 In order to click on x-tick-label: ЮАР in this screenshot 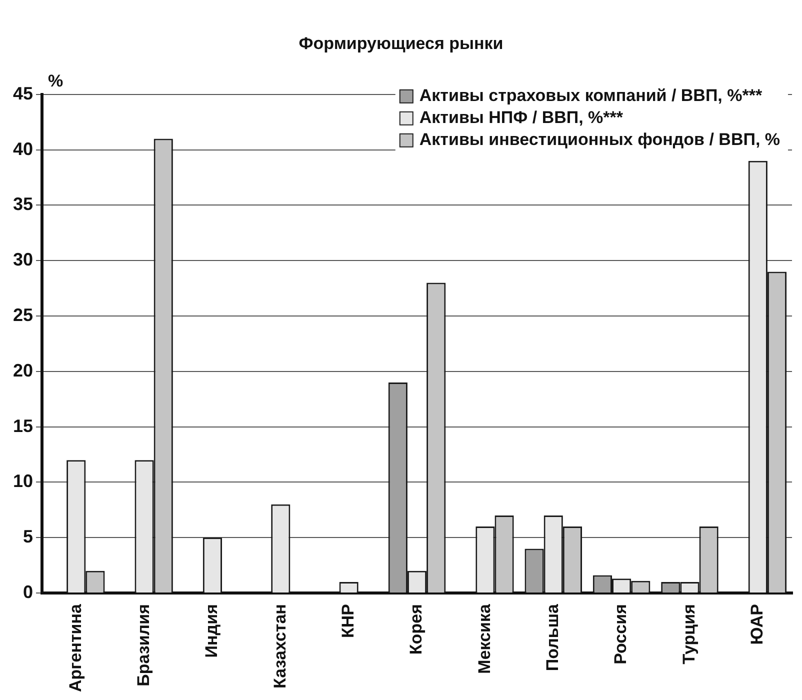, I will do `click(757, 624)`.